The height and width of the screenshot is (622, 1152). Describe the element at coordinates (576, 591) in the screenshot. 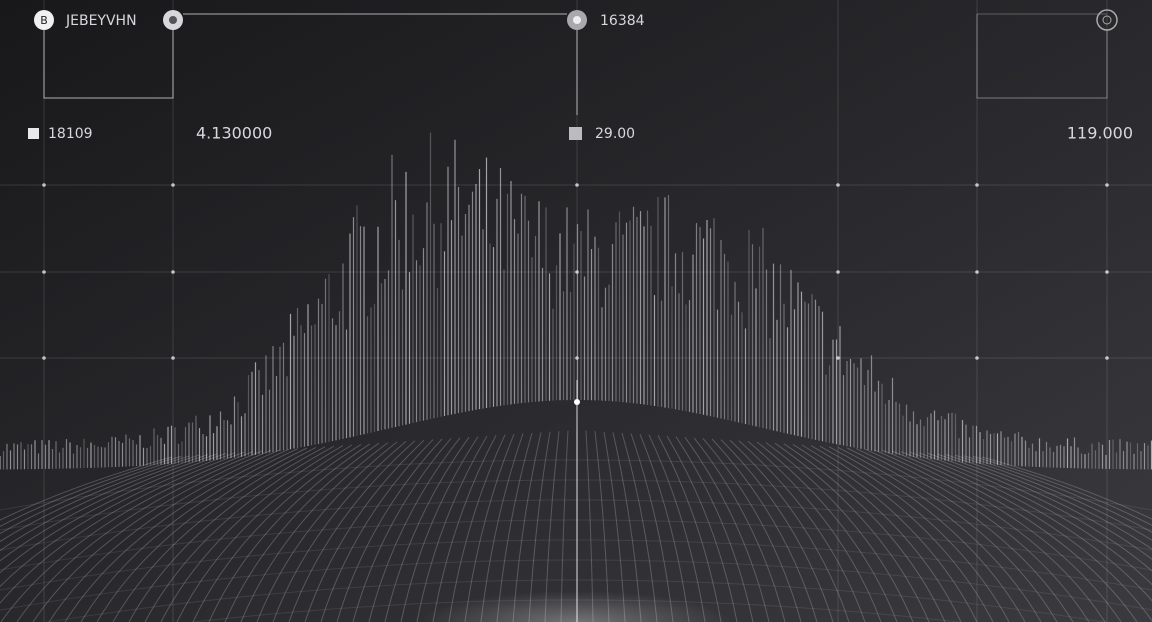

I see `glow` at that location.